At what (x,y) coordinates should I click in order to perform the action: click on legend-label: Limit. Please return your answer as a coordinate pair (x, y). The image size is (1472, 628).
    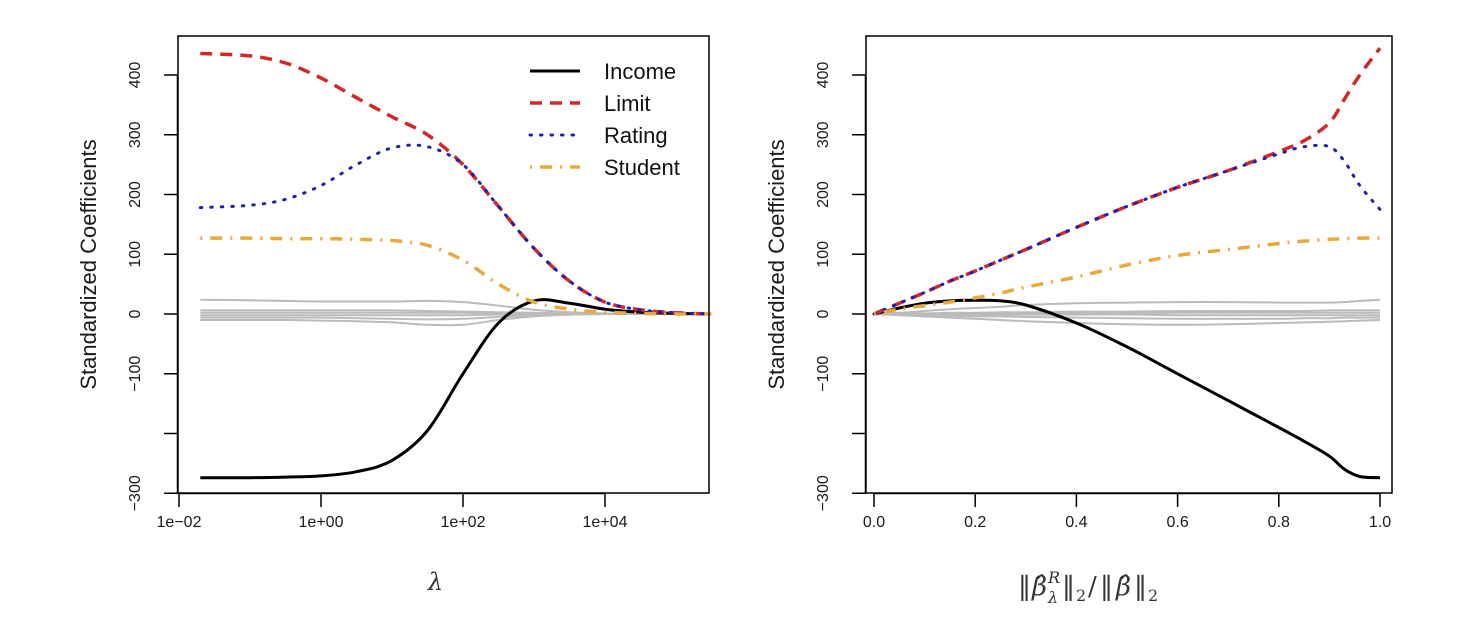
    Looking at the image, I should click on (627, 103).